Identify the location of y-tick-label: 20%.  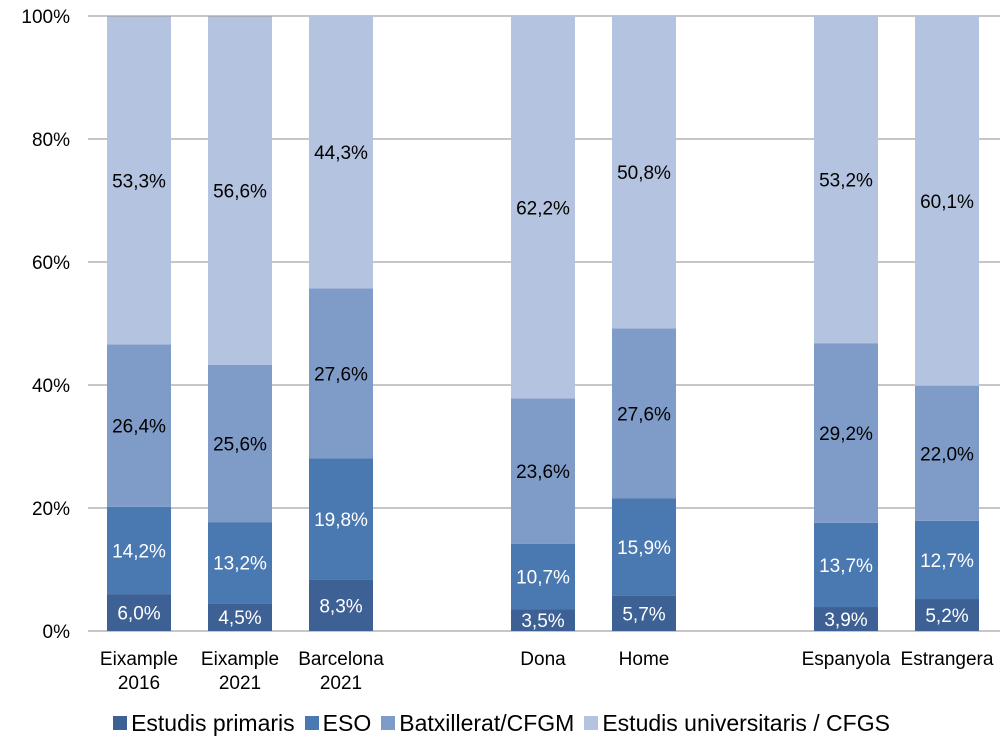
(51, 509).